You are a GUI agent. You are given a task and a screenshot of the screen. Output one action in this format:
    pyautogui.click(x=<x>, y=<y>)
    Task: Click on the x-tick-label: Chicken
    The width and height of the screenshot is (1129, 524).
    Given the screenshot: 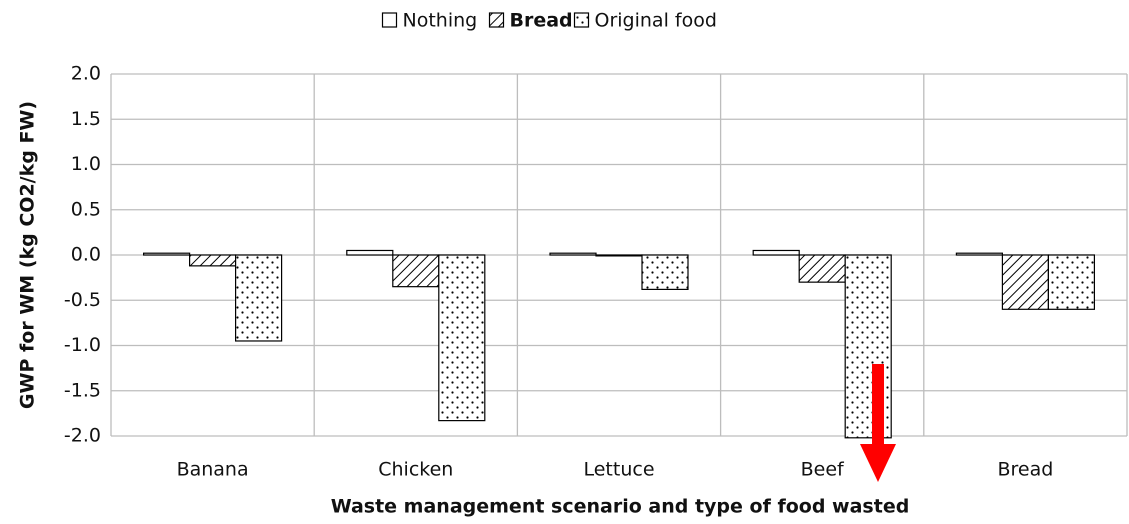 What is the action you would take?
    pyautogui.click(x=415, y=470)
    